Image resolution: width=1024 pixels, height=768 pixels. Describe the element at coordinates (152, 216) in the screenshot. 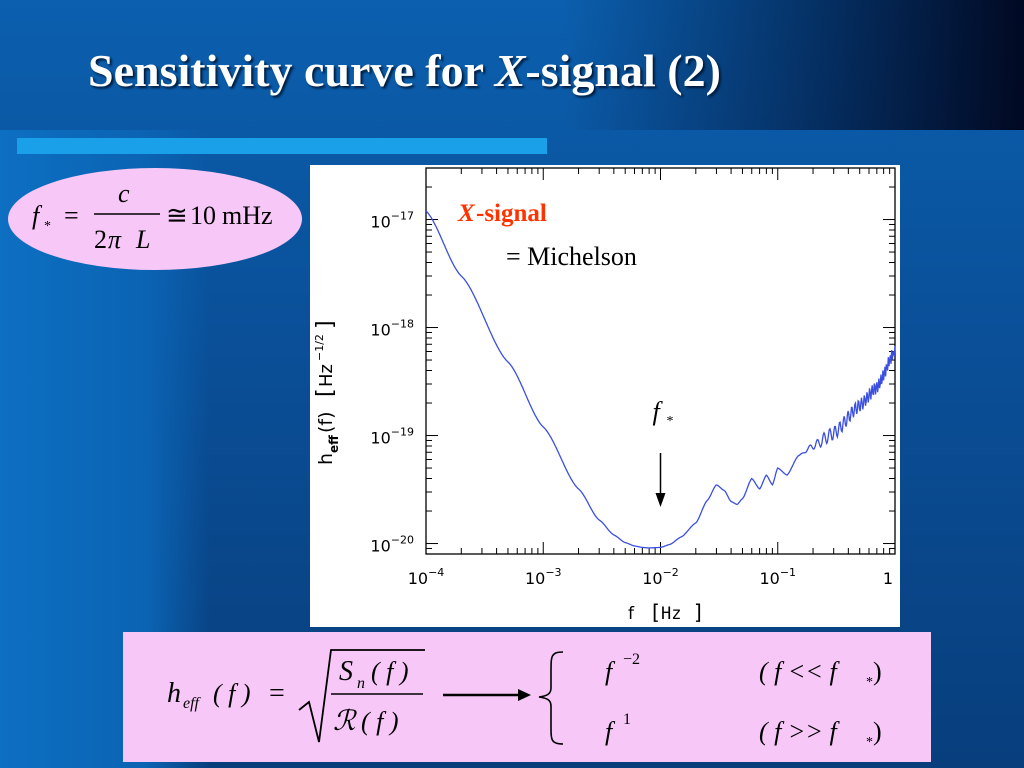

I see `fstar-formula: f * = c 2 π L ≅ 10 mHz` at that location.